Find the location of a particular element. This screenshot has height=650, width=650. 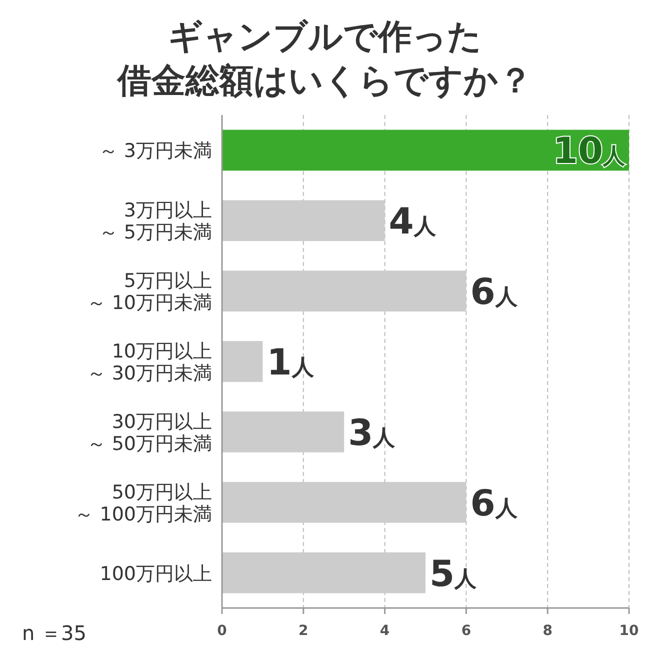

x-tick-label: 2 is located at coordinates (303, 631).